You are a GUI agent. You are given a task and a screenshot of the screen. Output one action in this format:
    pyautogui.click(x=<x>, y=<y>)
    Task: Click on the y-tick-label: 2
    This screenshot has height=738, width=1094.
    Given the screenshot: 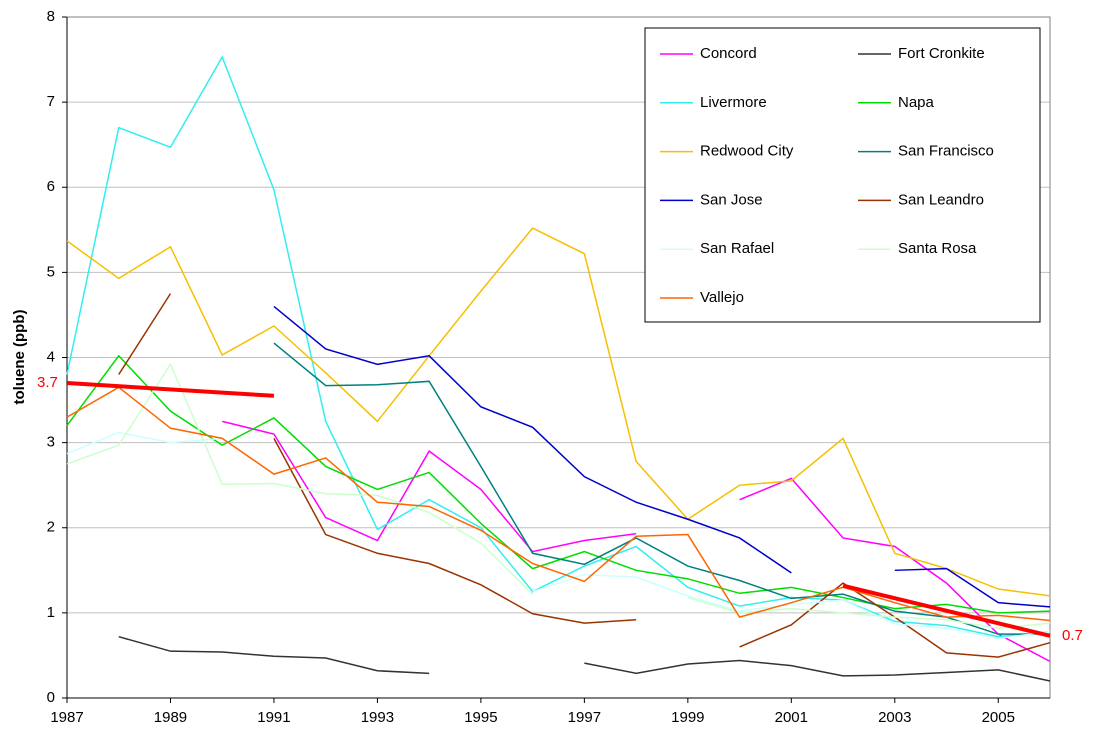 What is the action you would take?
    pyautogui.click(x=51, y=527)
    